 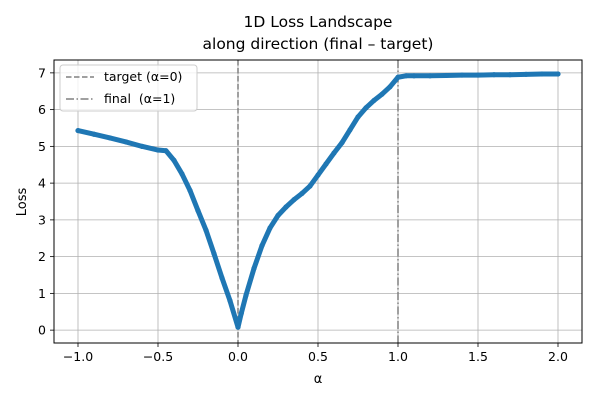 What do you see at coordinates (42, 109) in the screenshot?
I see `y-tick-label: 6` at bounding box center [42, 109].